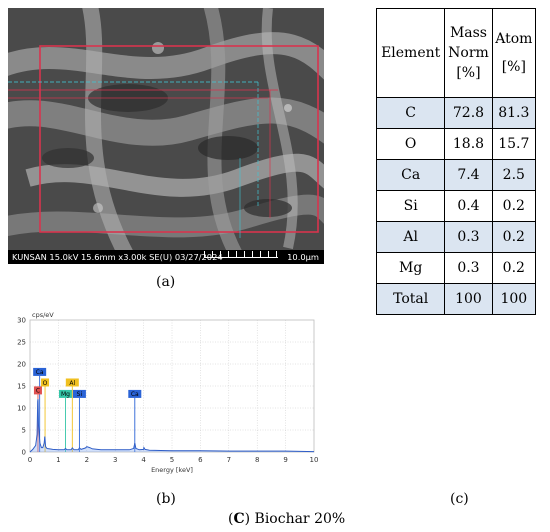  What do you see at coordinates (468, 144) in the screenshot?
I see `cell-mass: 18.8` at bounding box center [468, 144].